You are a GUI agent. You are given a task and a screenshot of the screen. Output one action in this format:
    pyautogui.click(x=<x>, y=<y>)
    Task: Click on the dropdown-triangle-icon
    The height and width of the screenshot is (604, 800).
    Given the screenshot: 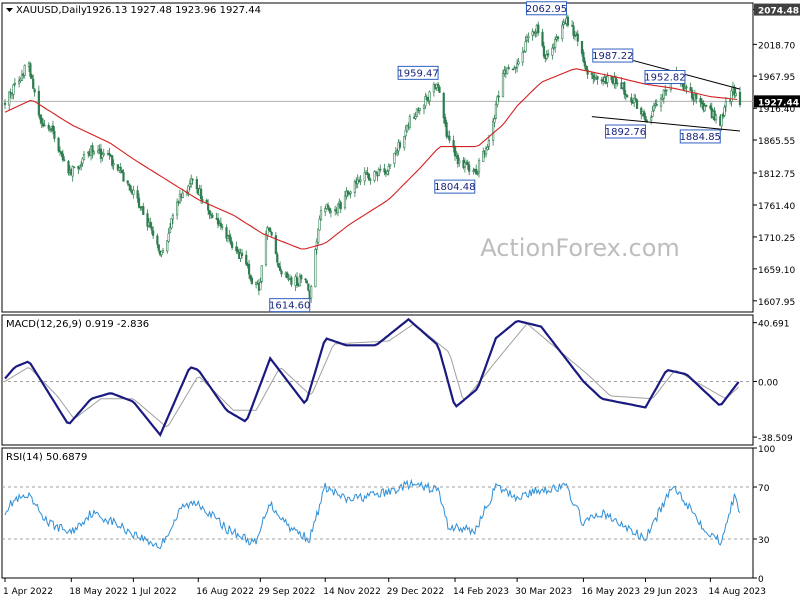 What is the action you would take?
    pyautogui.click(x=9, y=10)
    